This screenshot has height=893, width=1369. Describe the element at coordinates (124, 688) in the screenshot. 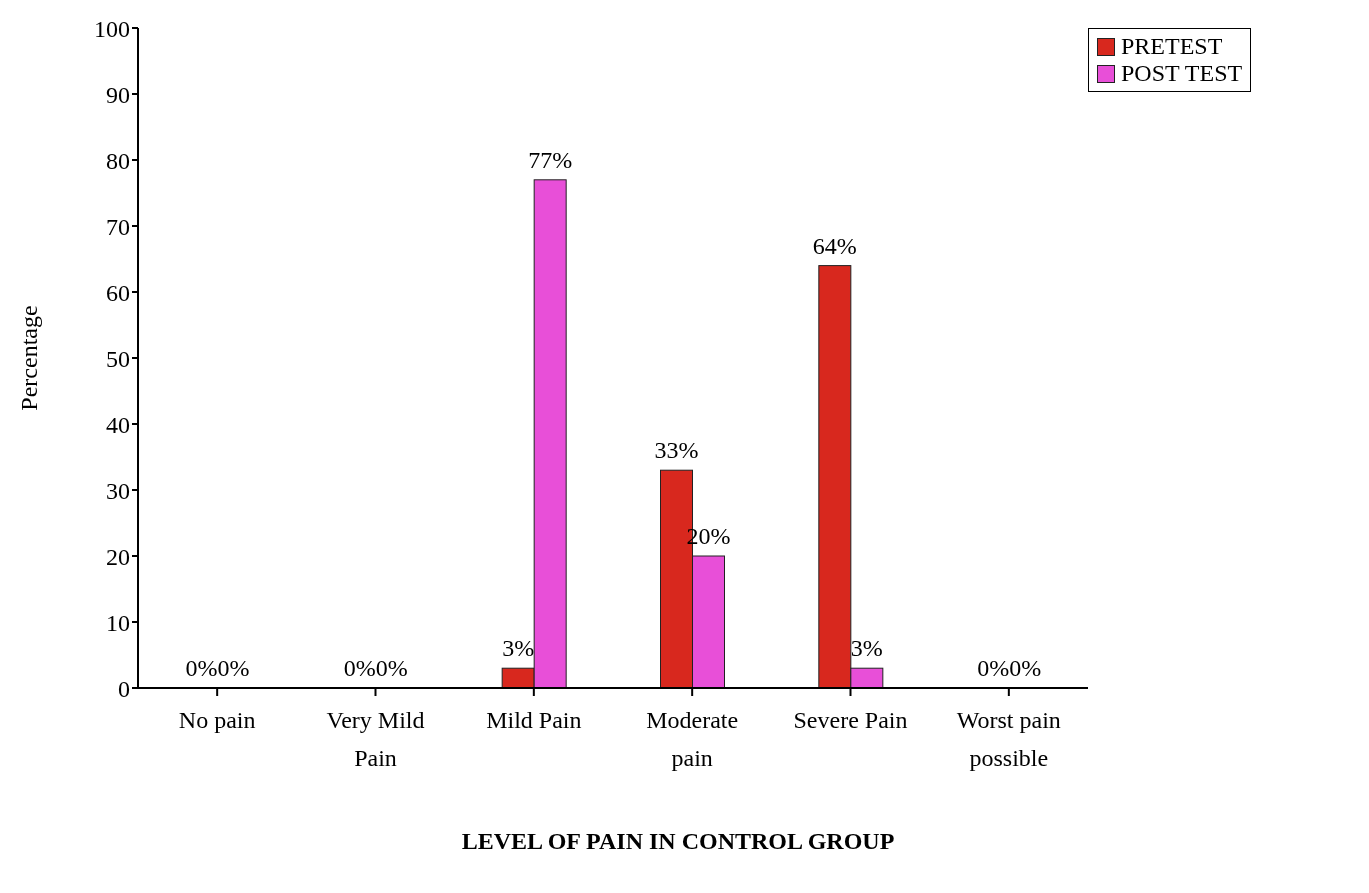

I see `y-tick-label: 0` at that location.